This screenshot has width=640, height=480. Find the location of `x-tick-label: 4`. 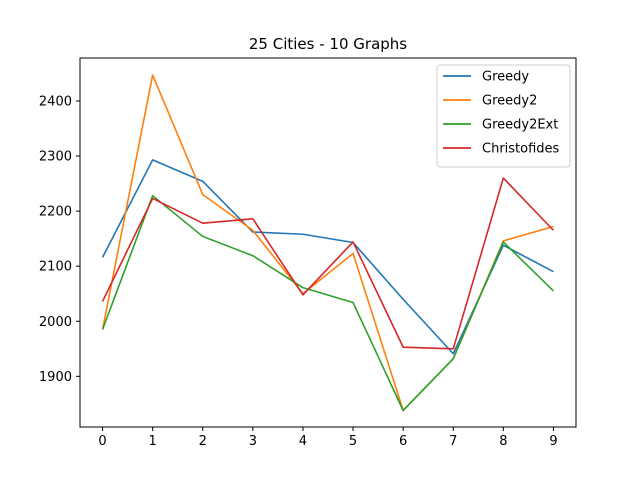

x-tick-label: 4 is located at coordinates (303, 441).